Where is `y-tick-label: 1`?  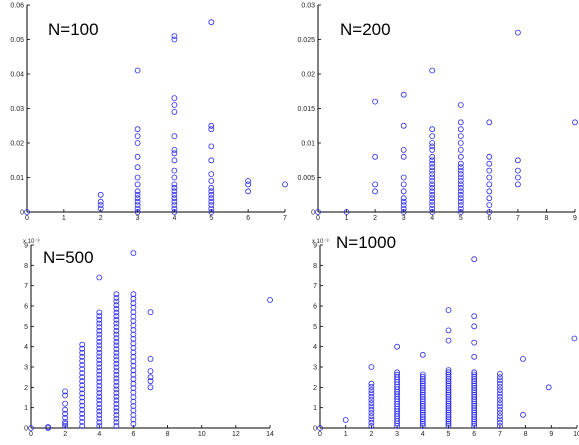 y-tick-label: 1 is located at coordinates (26, 408).